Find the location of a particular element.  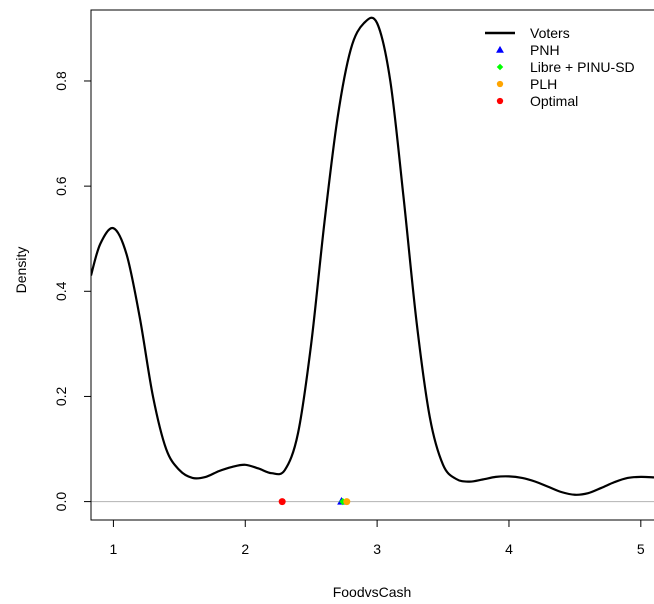

y-axis-title: Density is located at coordinates (21, 270).